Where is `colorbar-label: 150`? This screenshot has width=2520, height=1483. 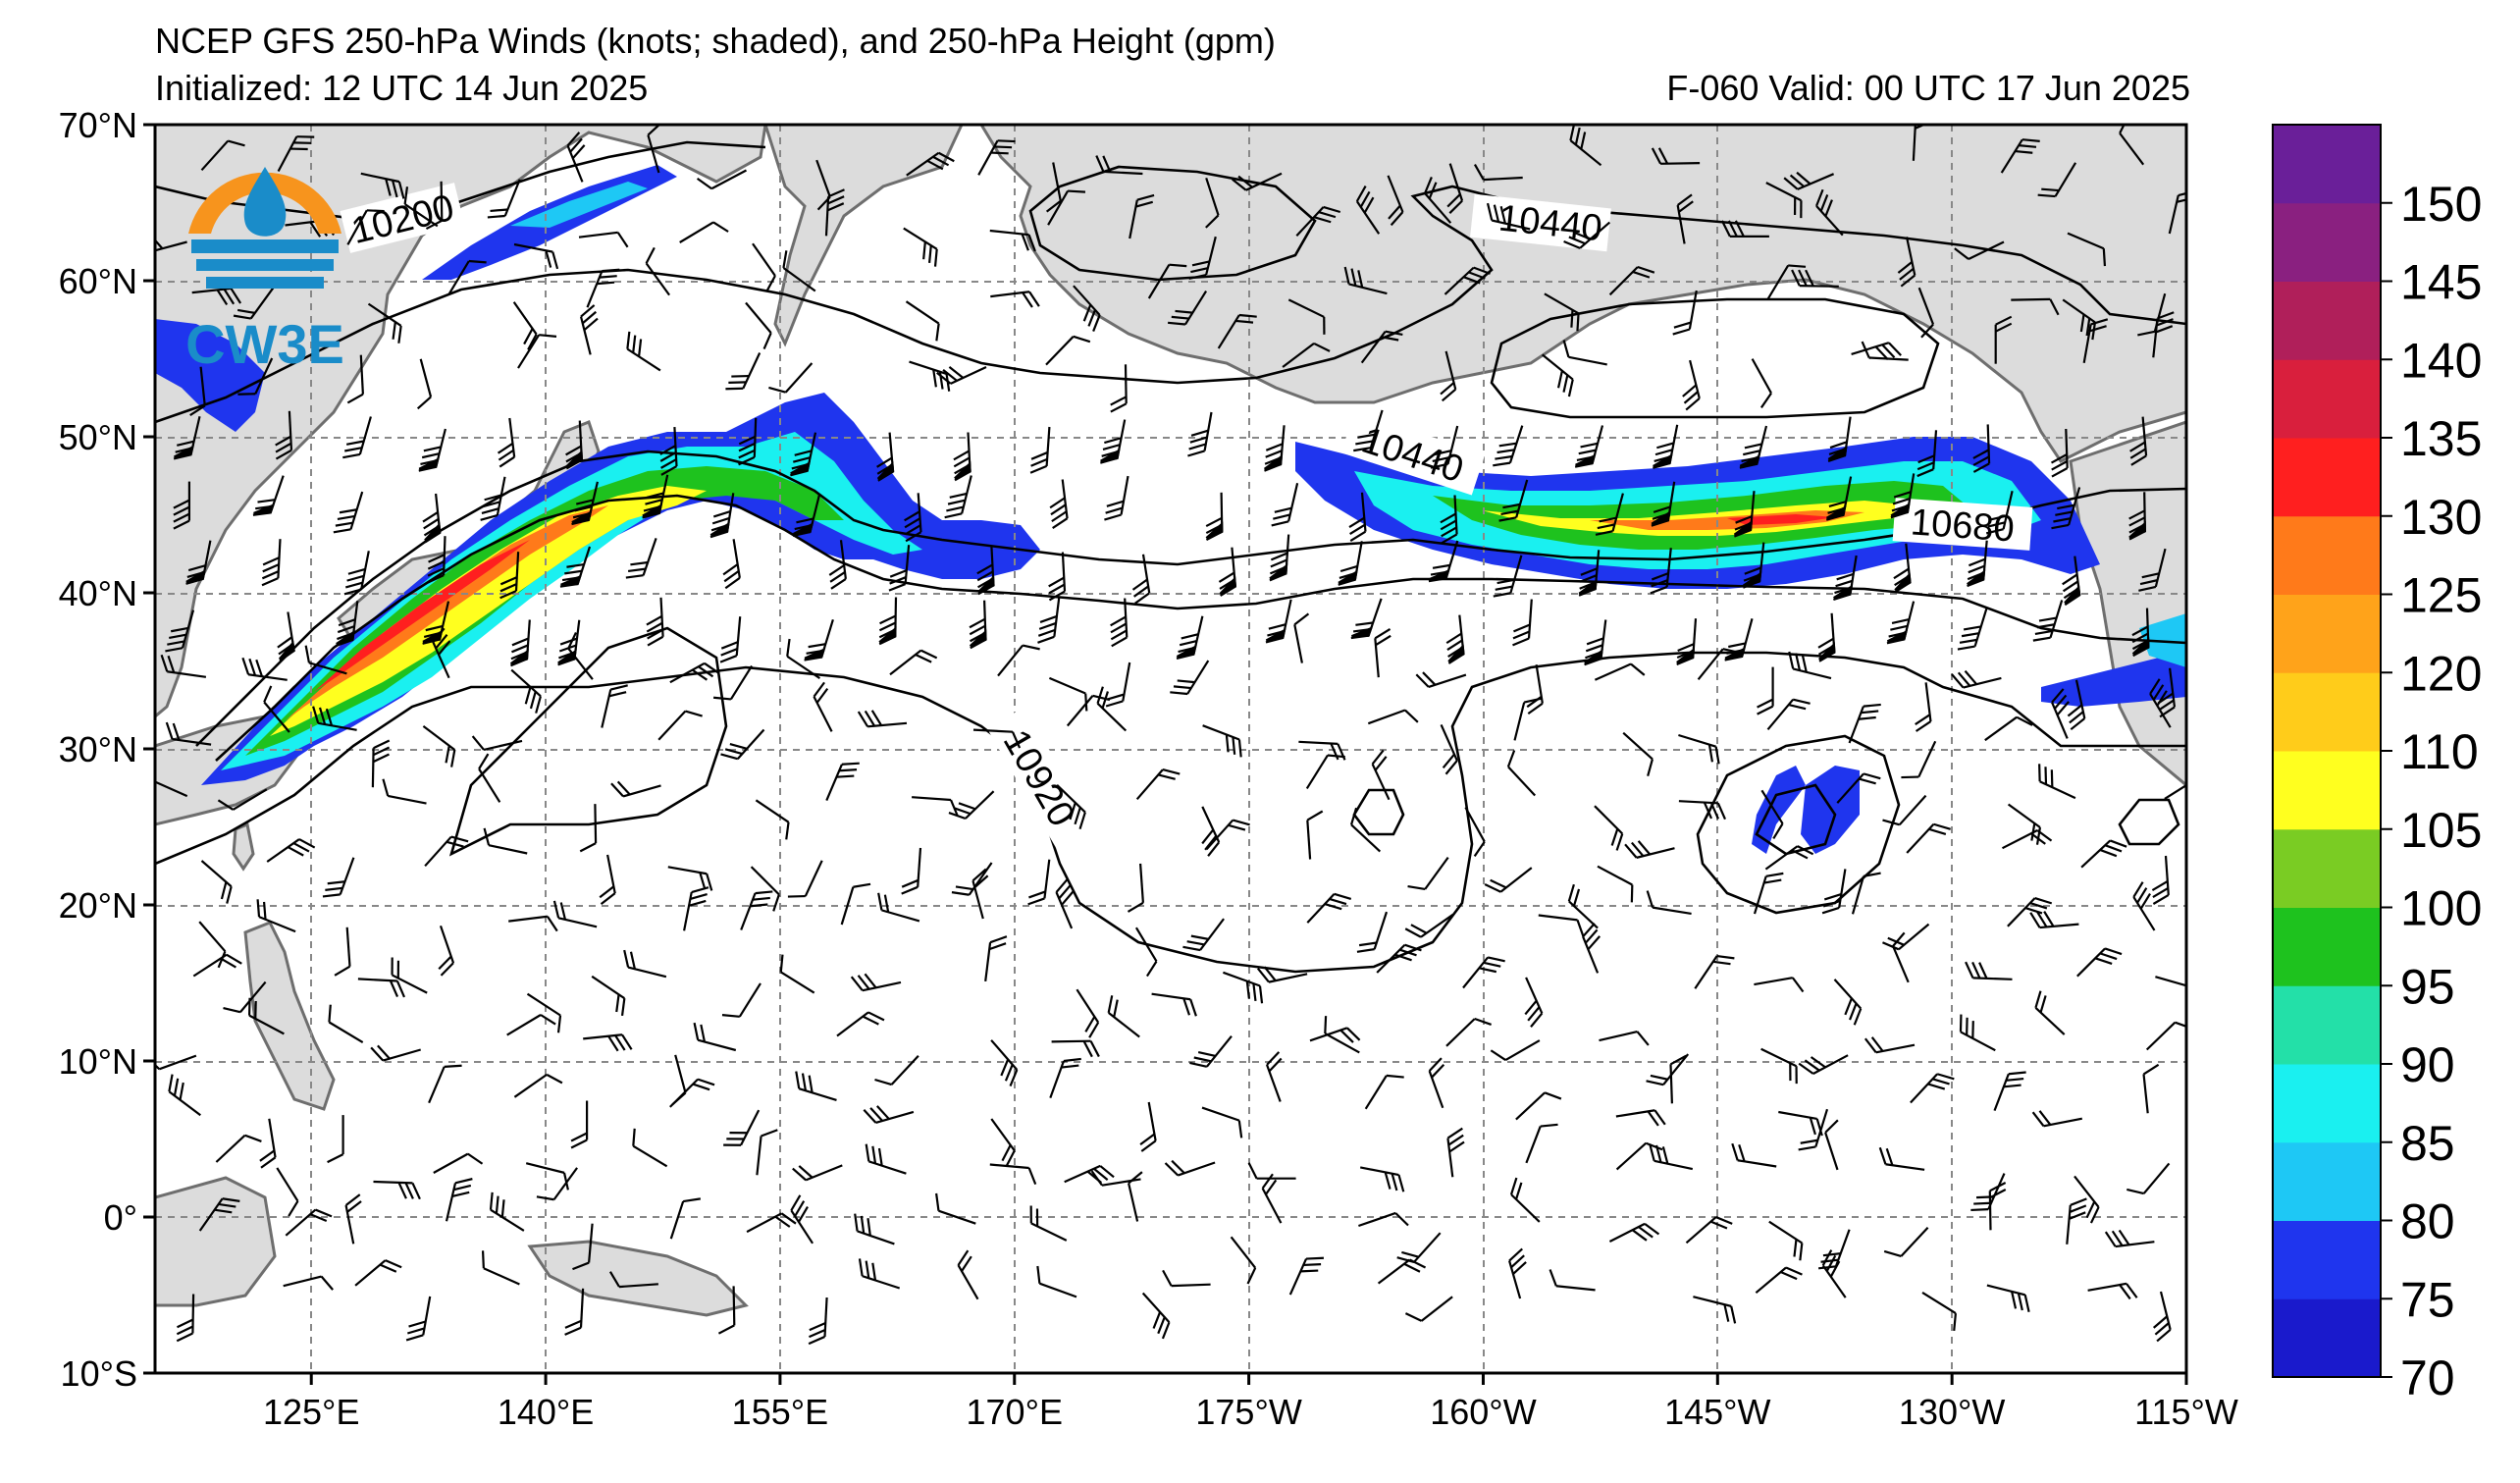
colorbar-label: 150 is located at coordinates (2441, 205).